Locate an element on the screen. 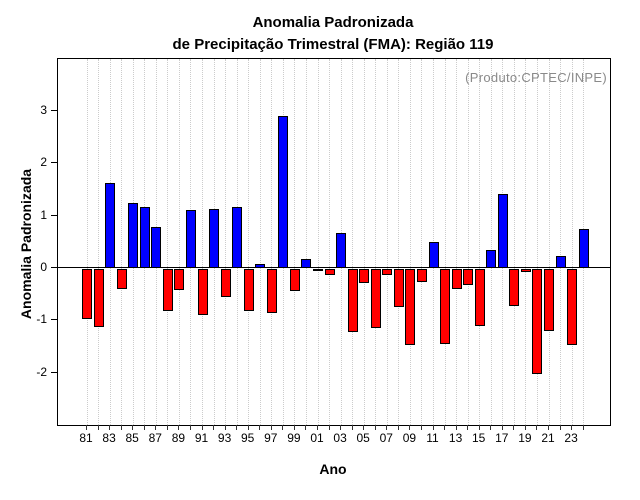 This screenshot has width=640, height=500. x-tick-label: 89 is located at coordinates (178, 438).